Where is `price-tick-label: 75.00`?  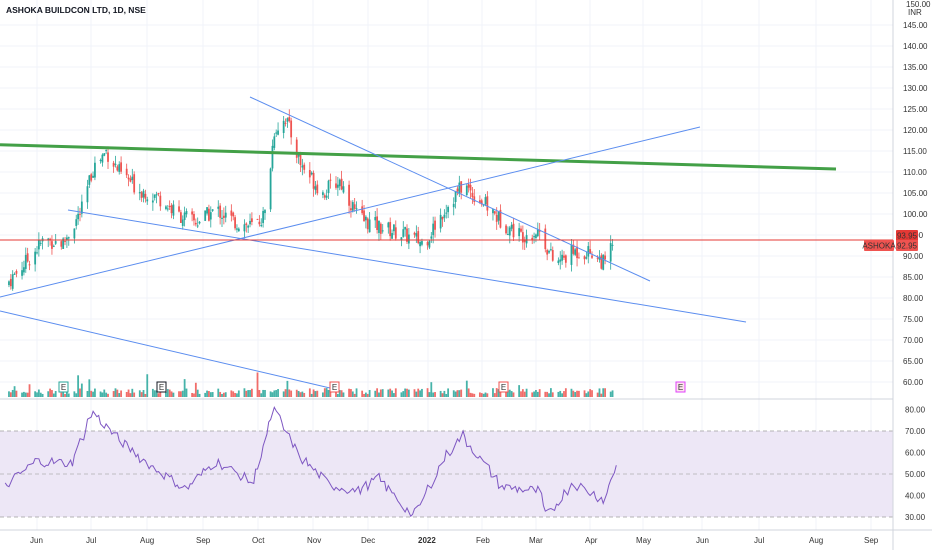 price-tick-label: 75.00 is located at coordinates (913, 319).